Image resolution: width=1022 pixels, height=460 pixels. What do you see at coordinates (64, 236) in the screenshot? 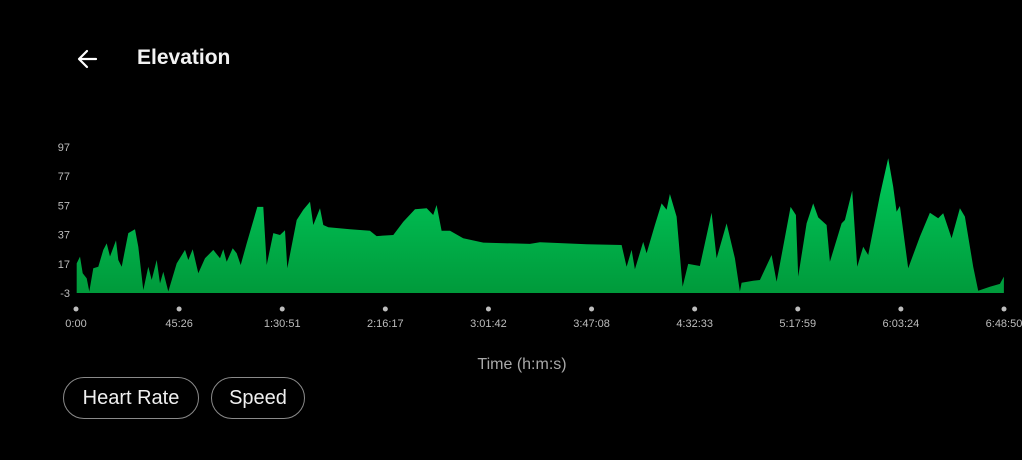
I see `y-tick-label: 37` at bounding box center [64, 236].